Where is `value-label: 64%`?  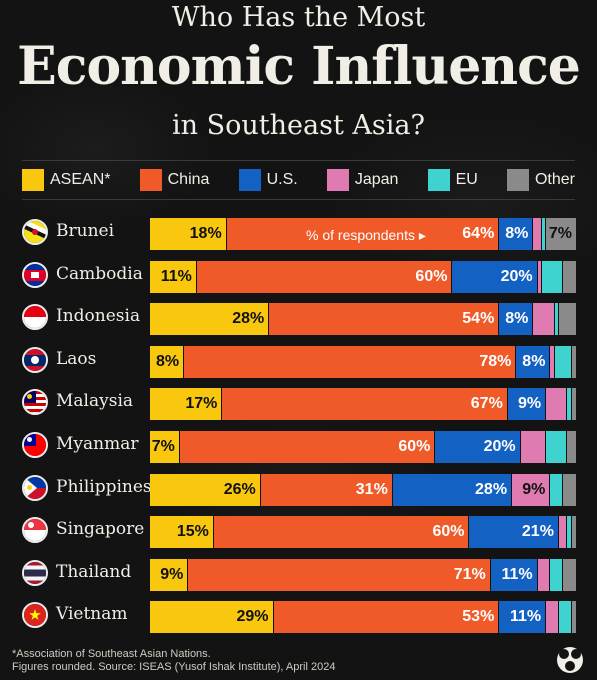
value-label: 64% is located at coordinates (478, 233).